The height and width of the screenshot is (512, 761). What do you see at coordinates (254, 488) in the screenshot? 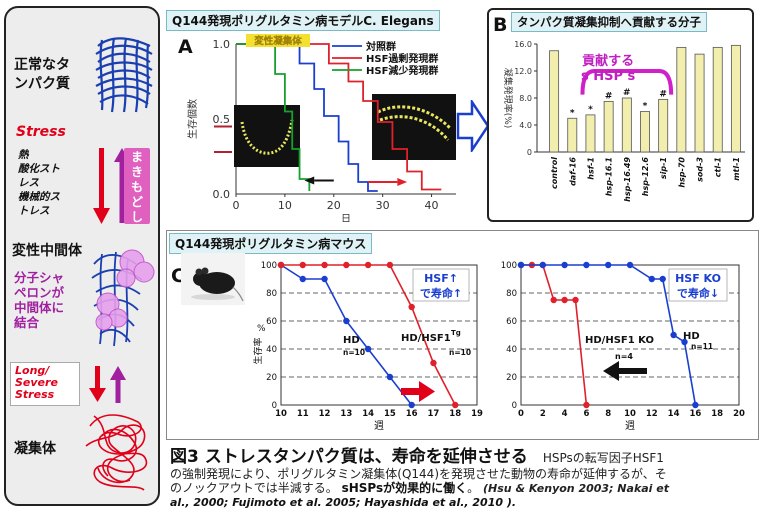
I see `caption-body-line3a: のノックアウトでは半減する。` at bounding box center [254, 488].